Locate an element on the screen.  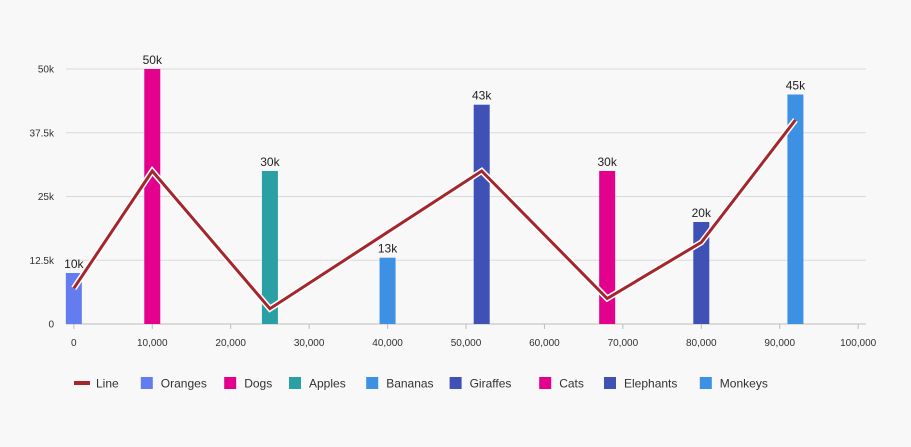
bar-value-label: 13k is located at coordinates (388, 249).